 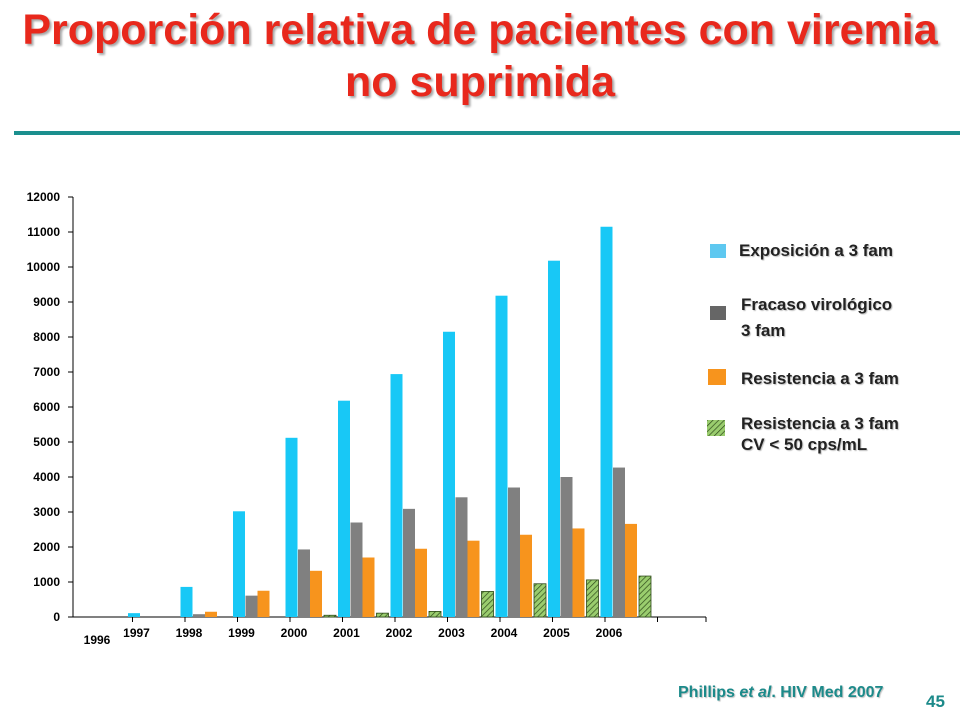 What do you see at coordinates (487, 133) in the screenshot?
I see `title-divider` at bounding box center [487, 133].